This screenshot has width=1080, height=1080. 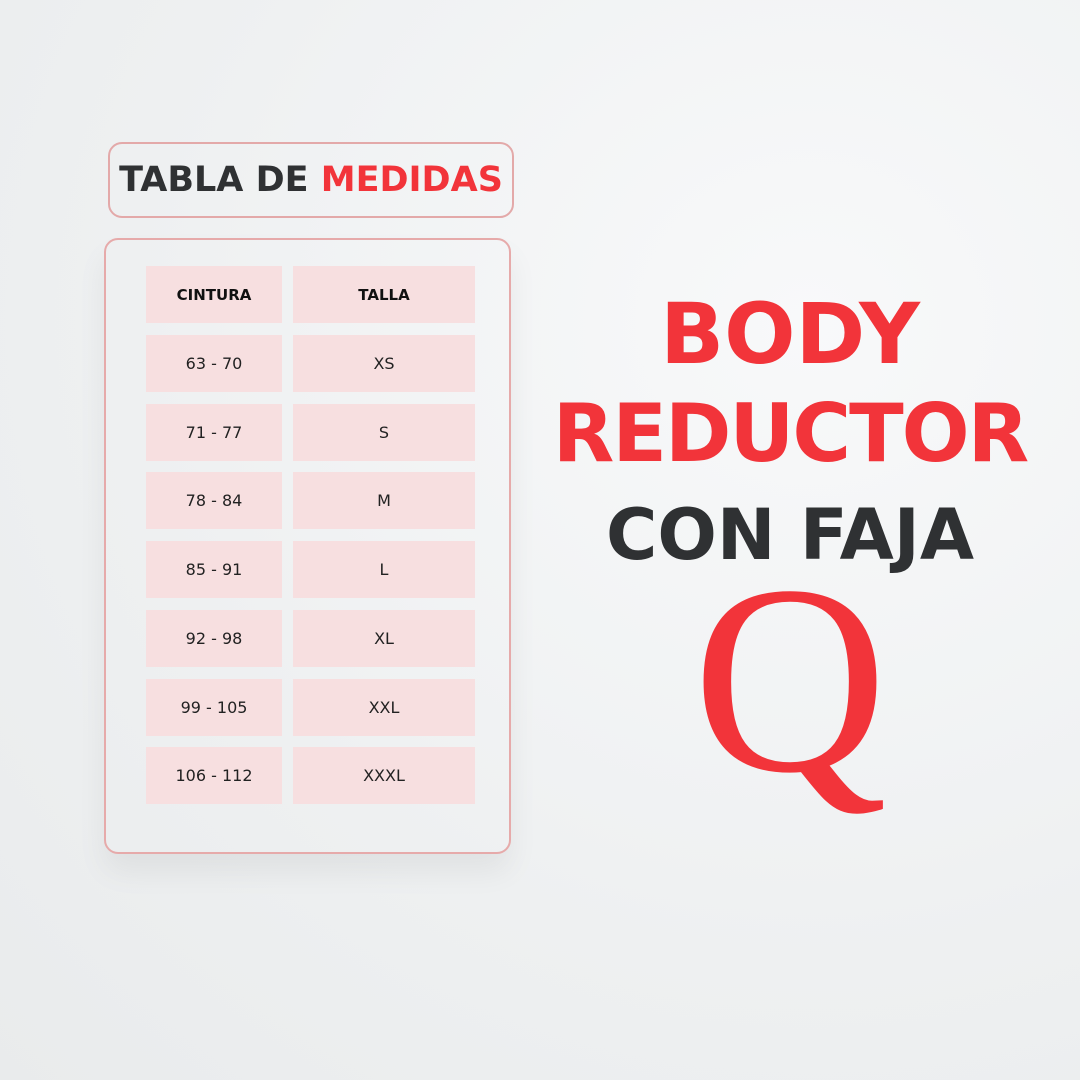 What do you see at coordinates (384, 570) in the screenshot?
I see `talla-cell: L` at bounding box center [384, 570].